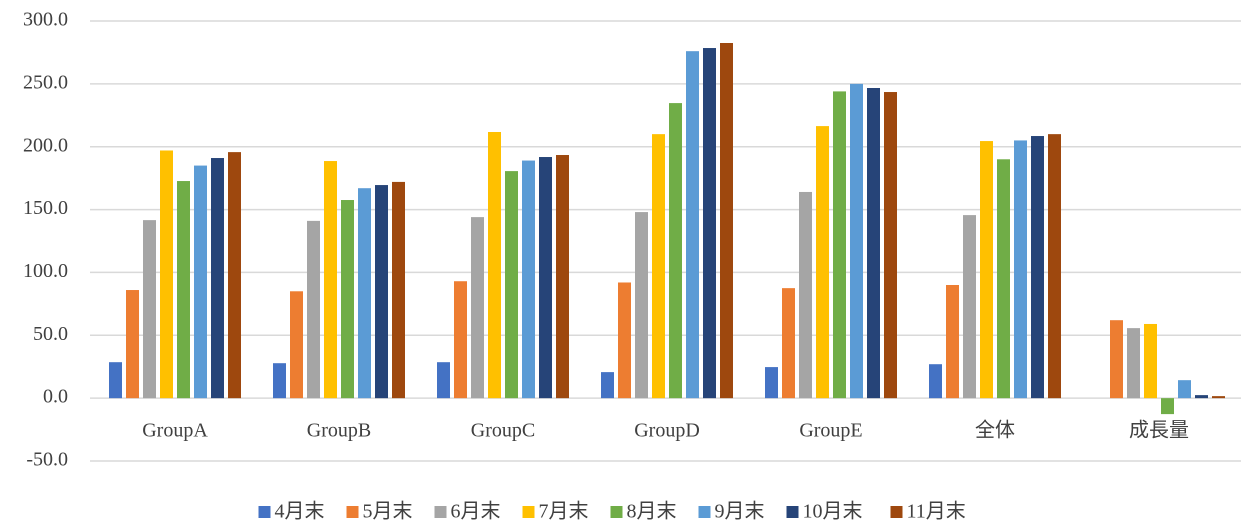 This screenshot has width=1253, height=530. What do you see at coordinates (45, 82) in the screenshot?
I see `y-tick-label: 250.0` at bounding box center [45, 82].